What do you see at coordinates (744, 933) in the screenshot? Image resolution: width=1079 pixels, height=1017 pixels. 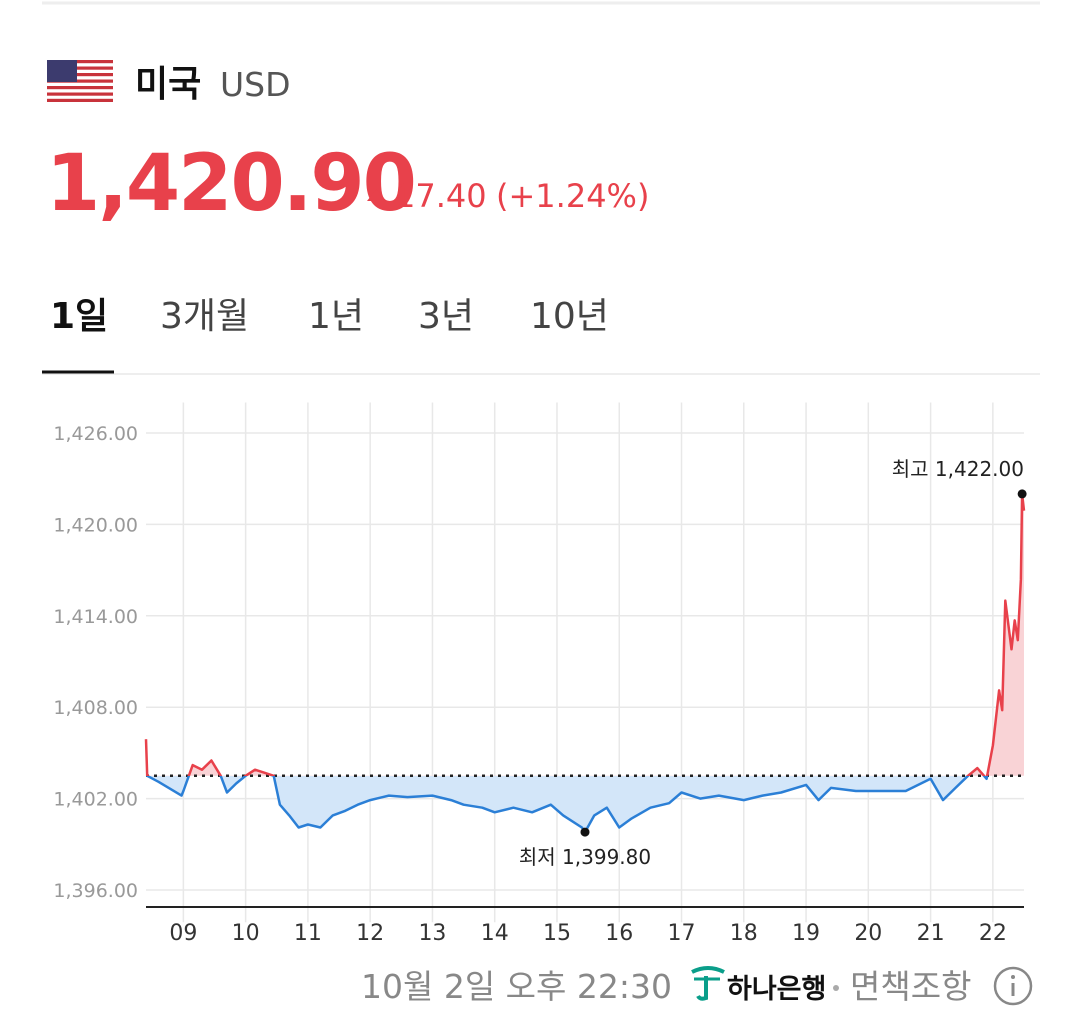 I see `x-tick-label: 18` at bounding box center [744, 933].